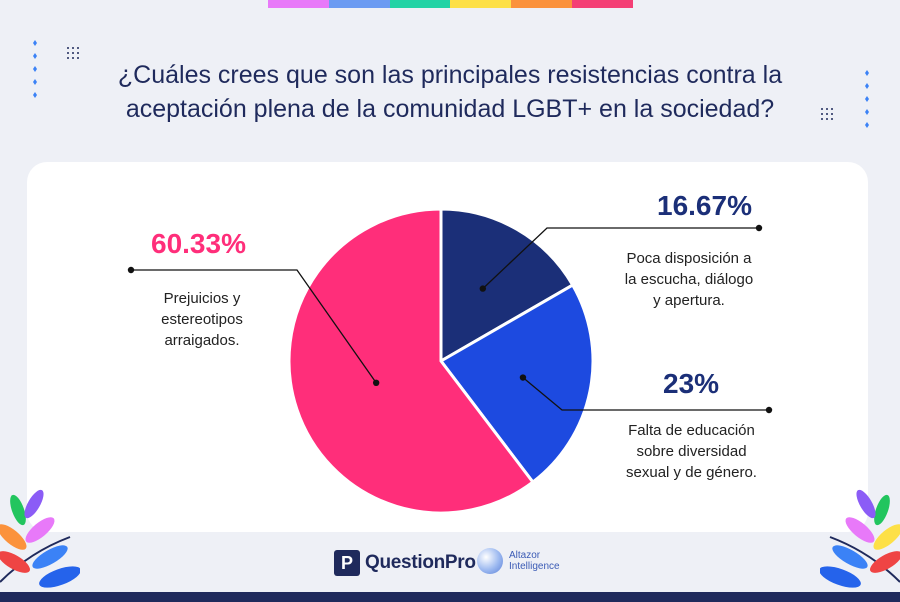 This screenshot has height=602, width=900. What do you see at coordinates (534, 566) in the screenshot?
I see `altazor-line-2: Intelligence` at bounding box center [534, 566].